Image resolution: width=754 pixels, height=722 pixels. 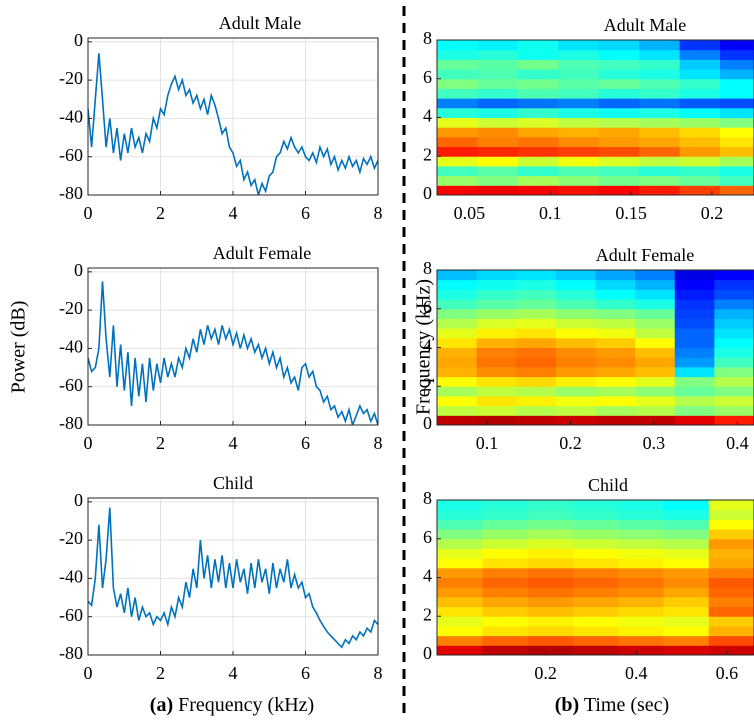 I want to click on y-tick-label: 8, so click(x=427, y=38).